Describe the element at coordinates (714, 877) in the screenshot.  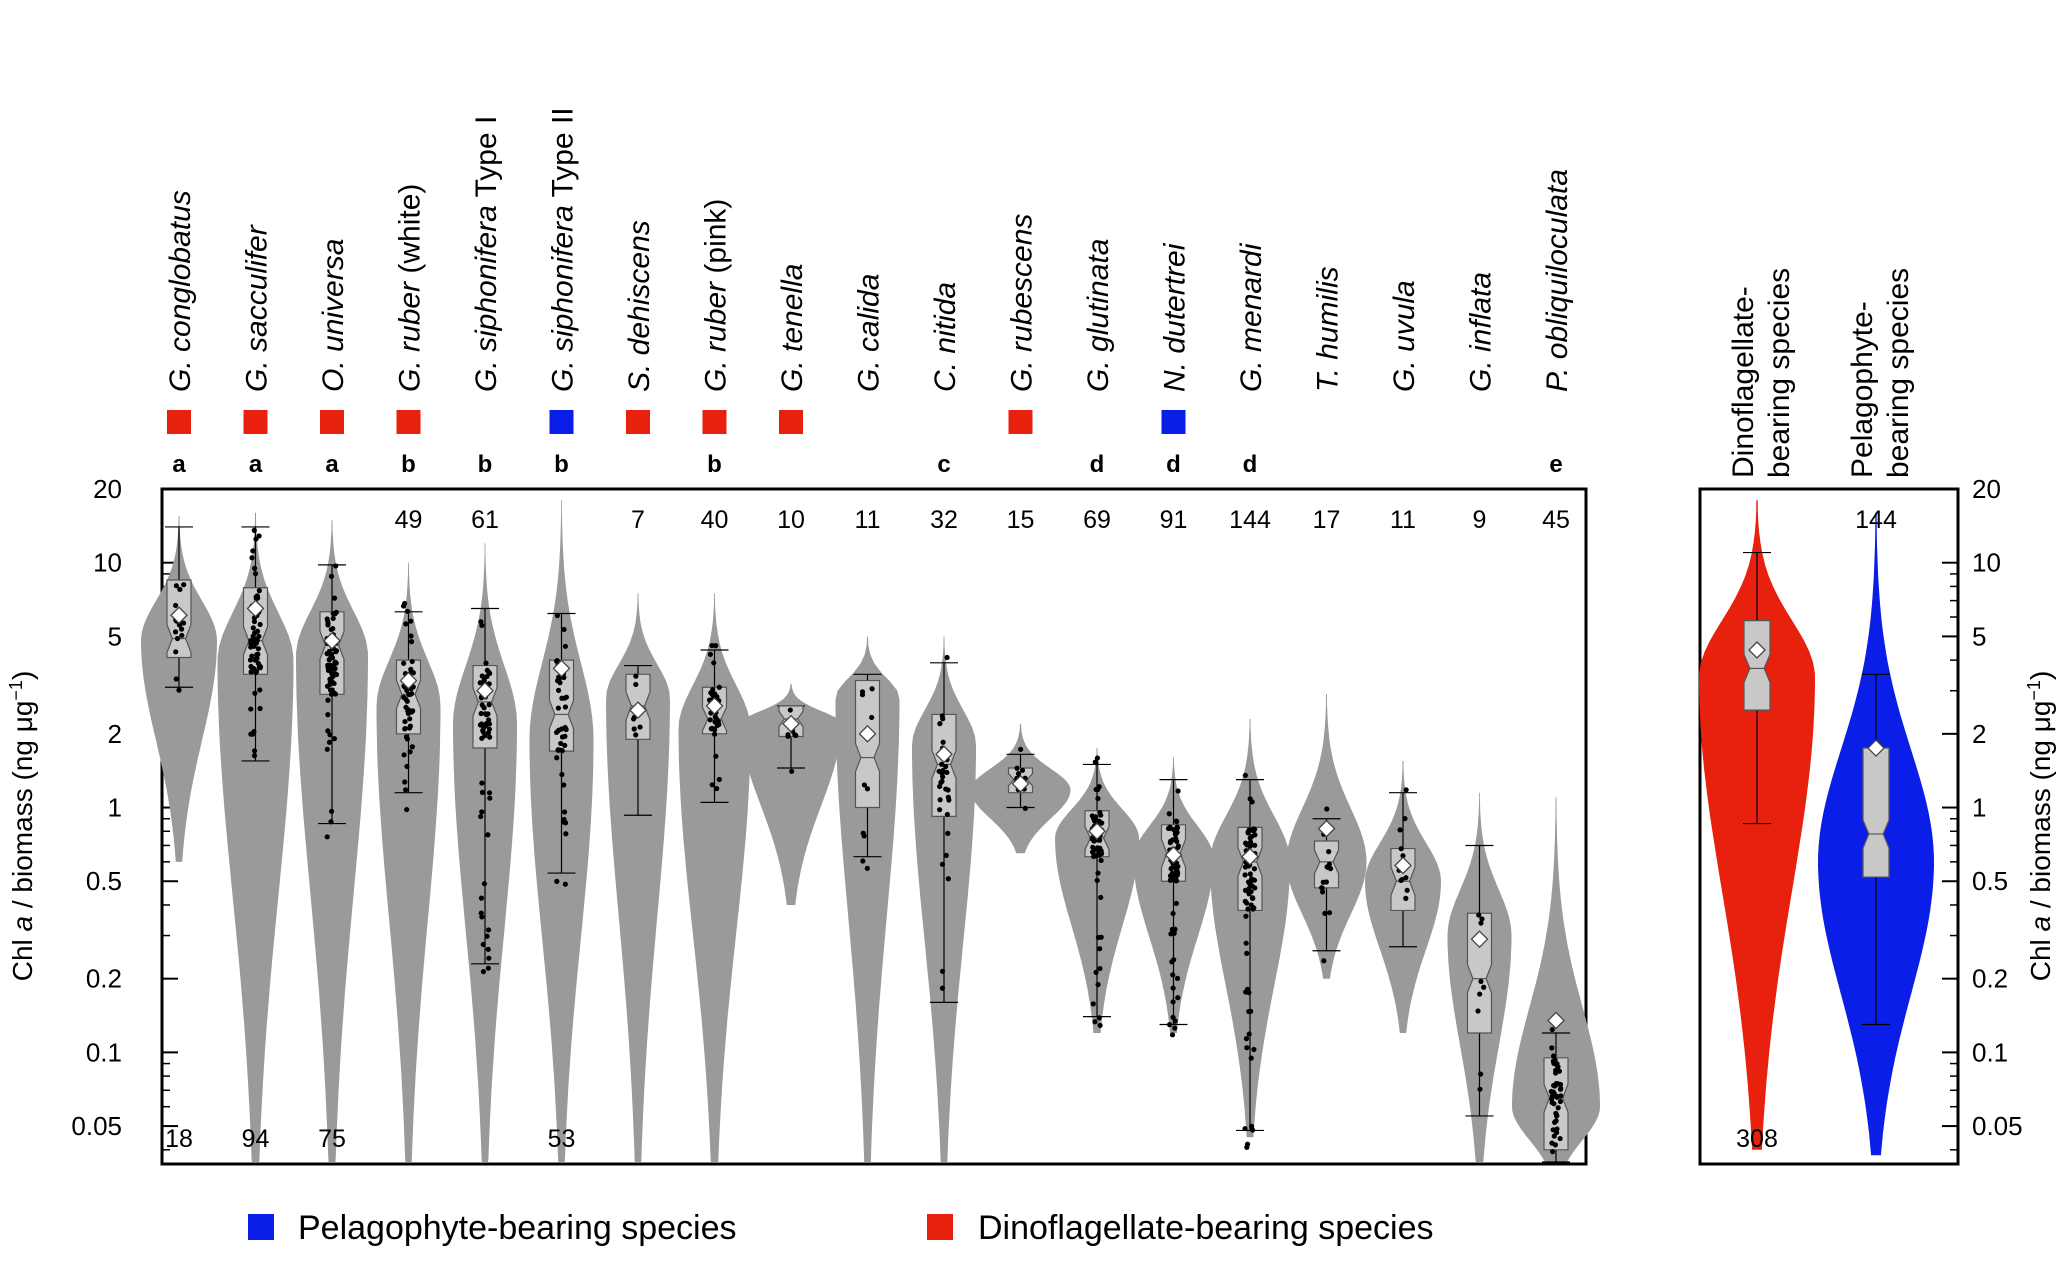
I see `species-violin-body` at that location.